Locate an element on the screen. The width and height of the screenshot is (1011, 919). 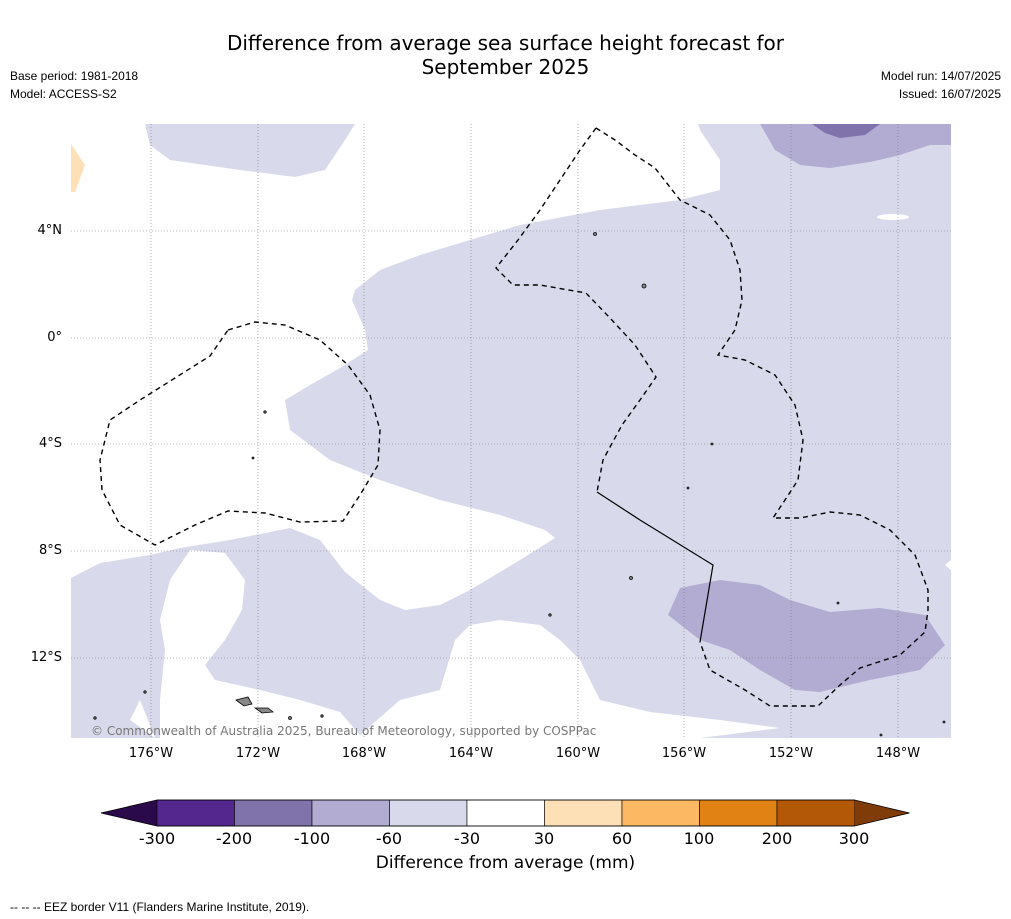
colorbar-tick: -60 is located at coordinates (389, 838).